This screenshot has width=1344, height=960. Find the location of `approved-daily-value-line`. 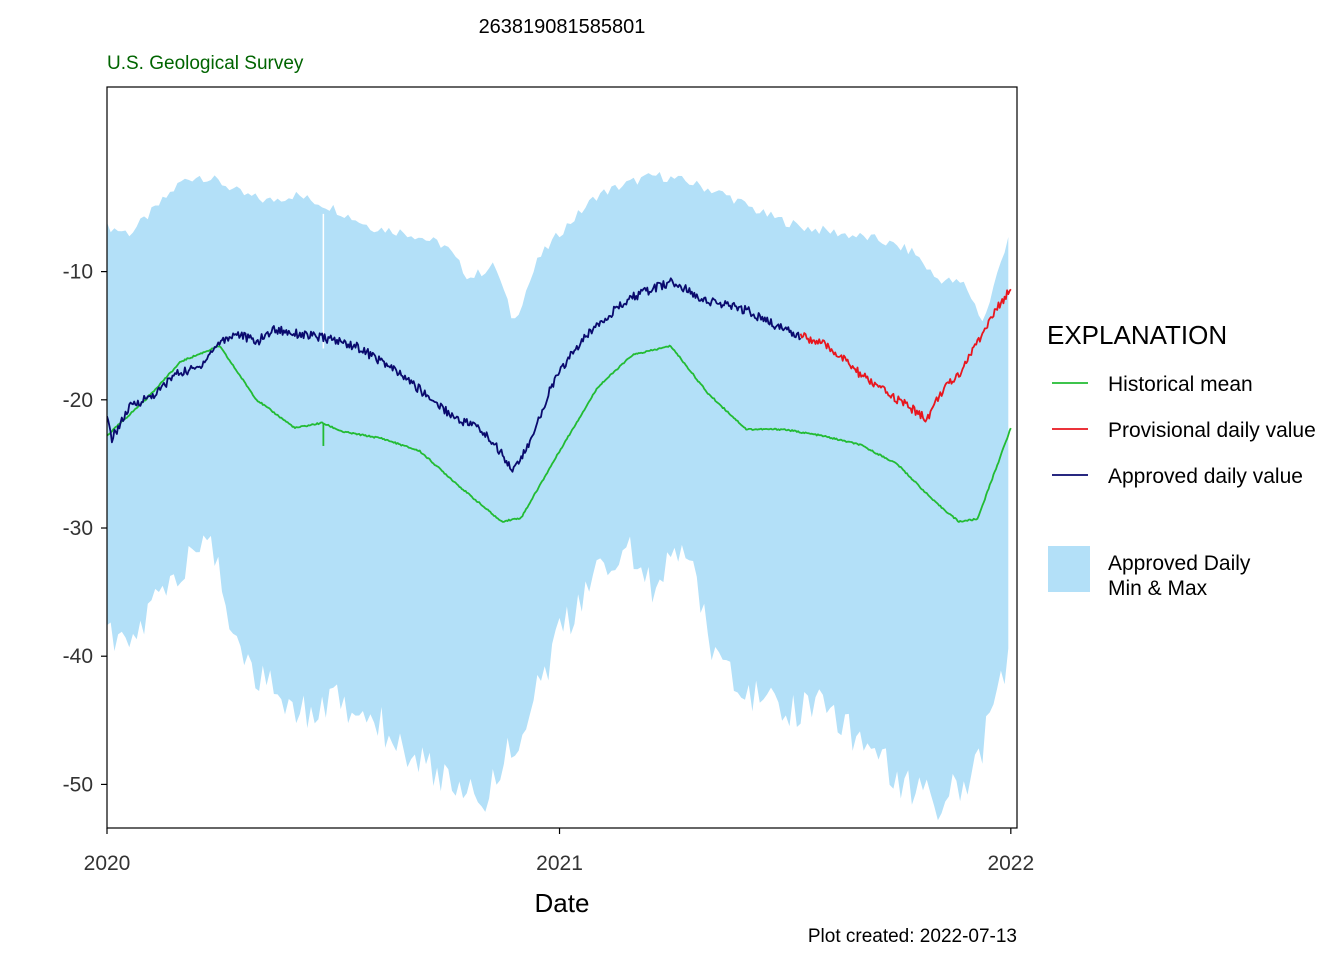

approved-daily-value-line is located at coordinates (454, 375).